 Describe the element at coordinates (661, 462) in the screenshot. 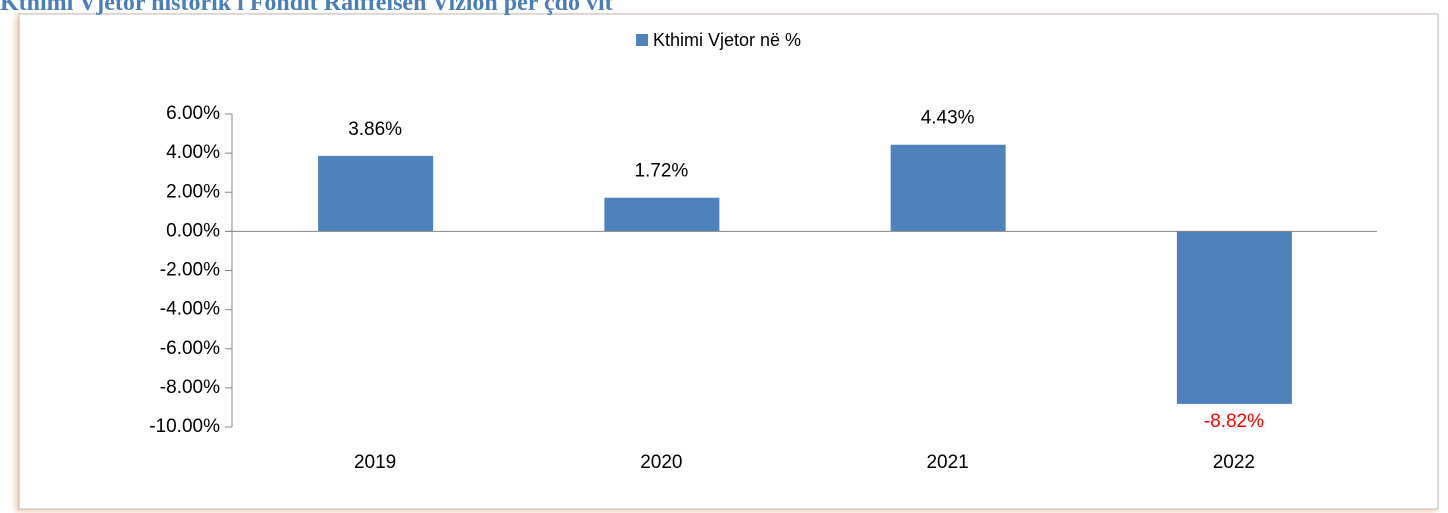

I see `x-tick-label: 2020` at that location.